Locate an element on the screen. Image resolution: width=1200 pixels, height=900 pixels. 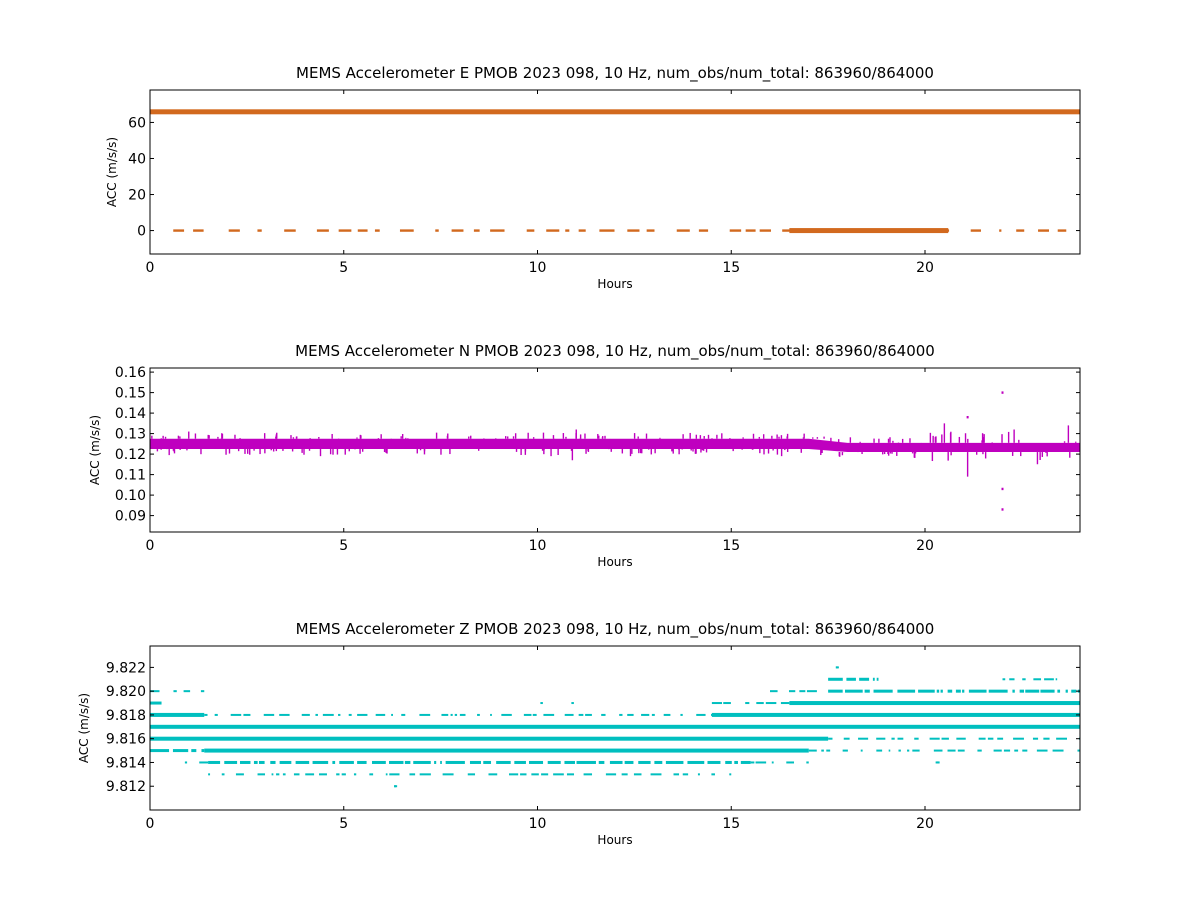
y-tick-label: 0.09 is located at coordinates (130, 517).